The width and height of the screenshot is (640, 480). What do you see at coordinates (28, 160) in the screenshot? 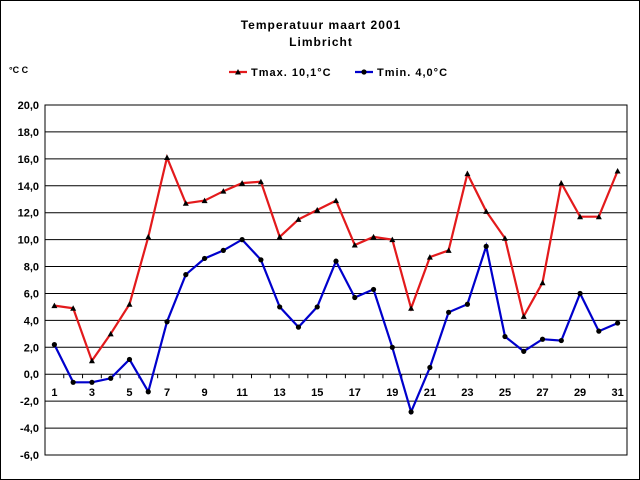
I see `y-tick-label: 16,0` at bounding box center [28, 160].